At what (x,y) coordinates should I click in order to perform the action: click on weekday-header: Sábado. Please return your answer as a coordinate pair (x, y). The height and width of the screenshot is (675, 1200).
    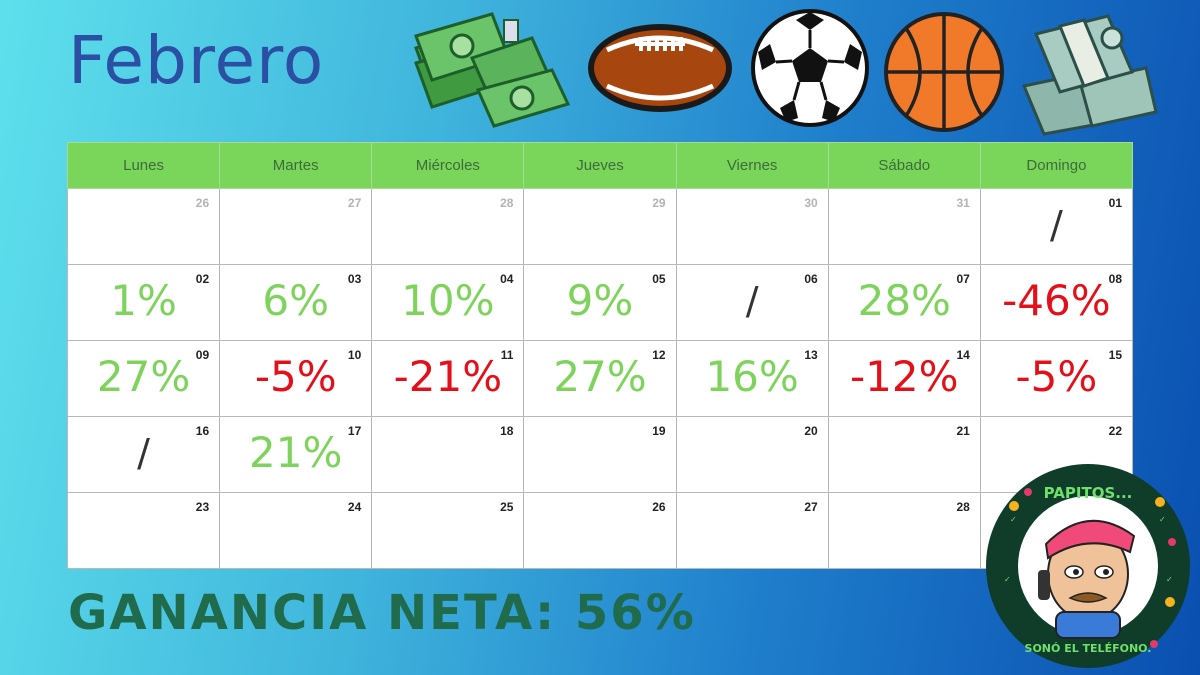
    Looking at the image, I should click on (904, 165).